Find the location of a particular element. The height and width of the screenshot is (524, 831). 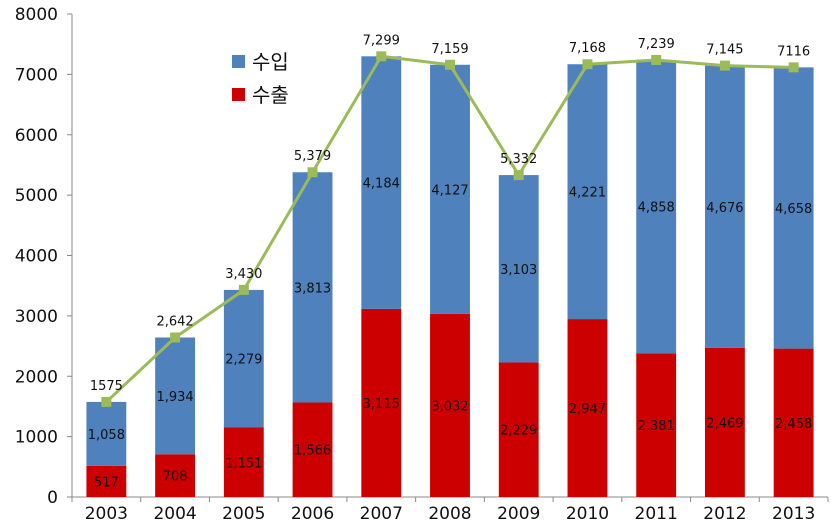

data-label-export: 708 is located at coordinates (175, 477).